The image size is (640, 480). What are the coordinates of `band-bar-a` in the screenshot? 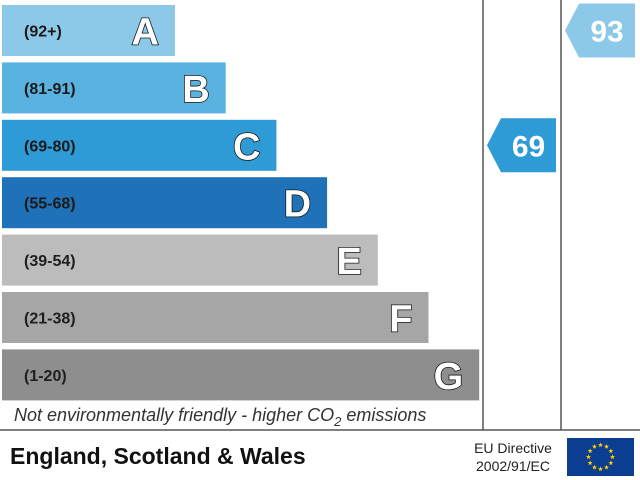 It's located at (88, 30).